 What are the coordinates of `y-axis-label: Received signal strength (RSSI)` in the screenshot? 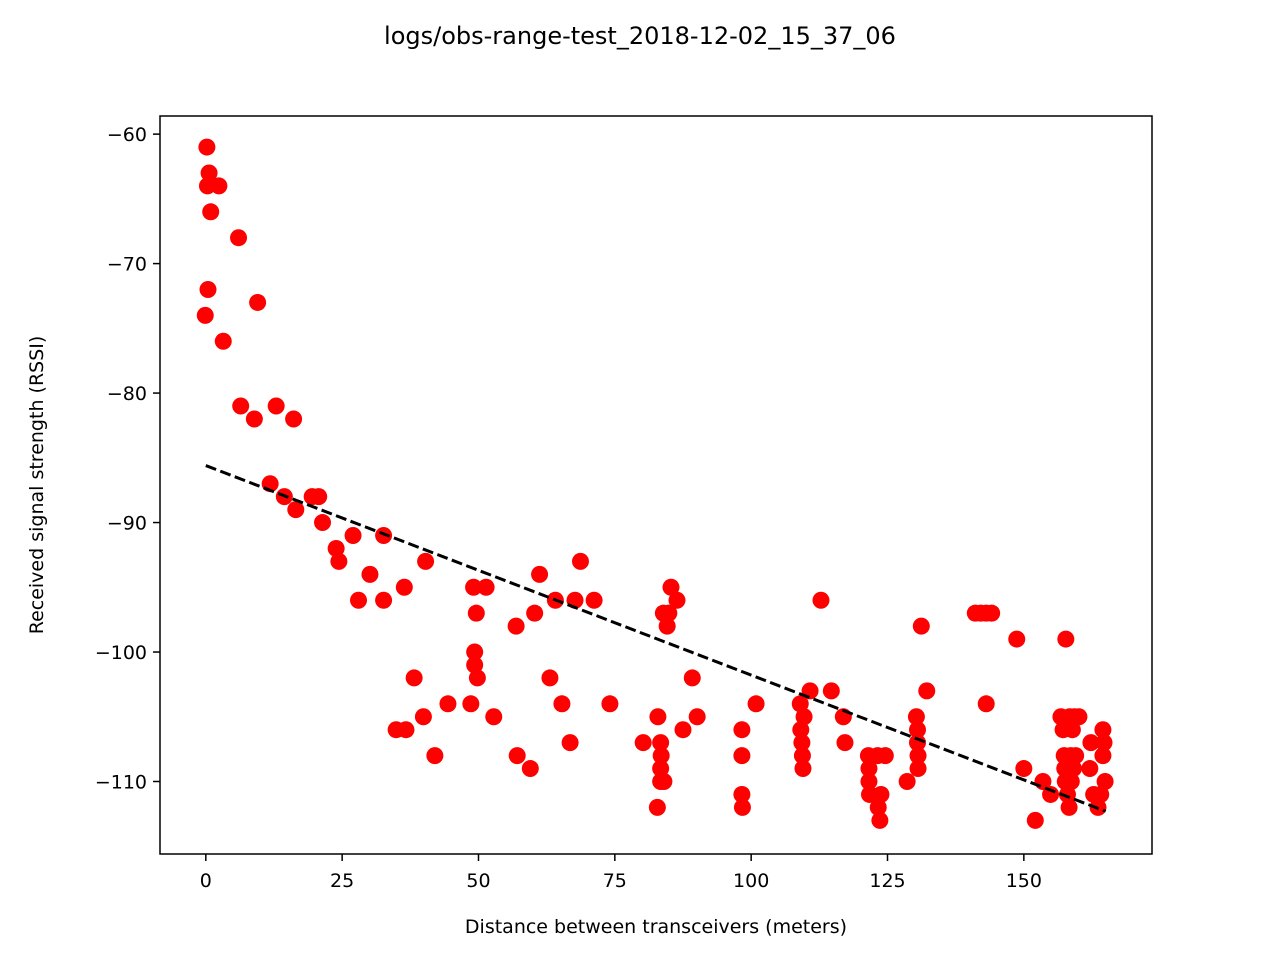 It's located at (37, 485).